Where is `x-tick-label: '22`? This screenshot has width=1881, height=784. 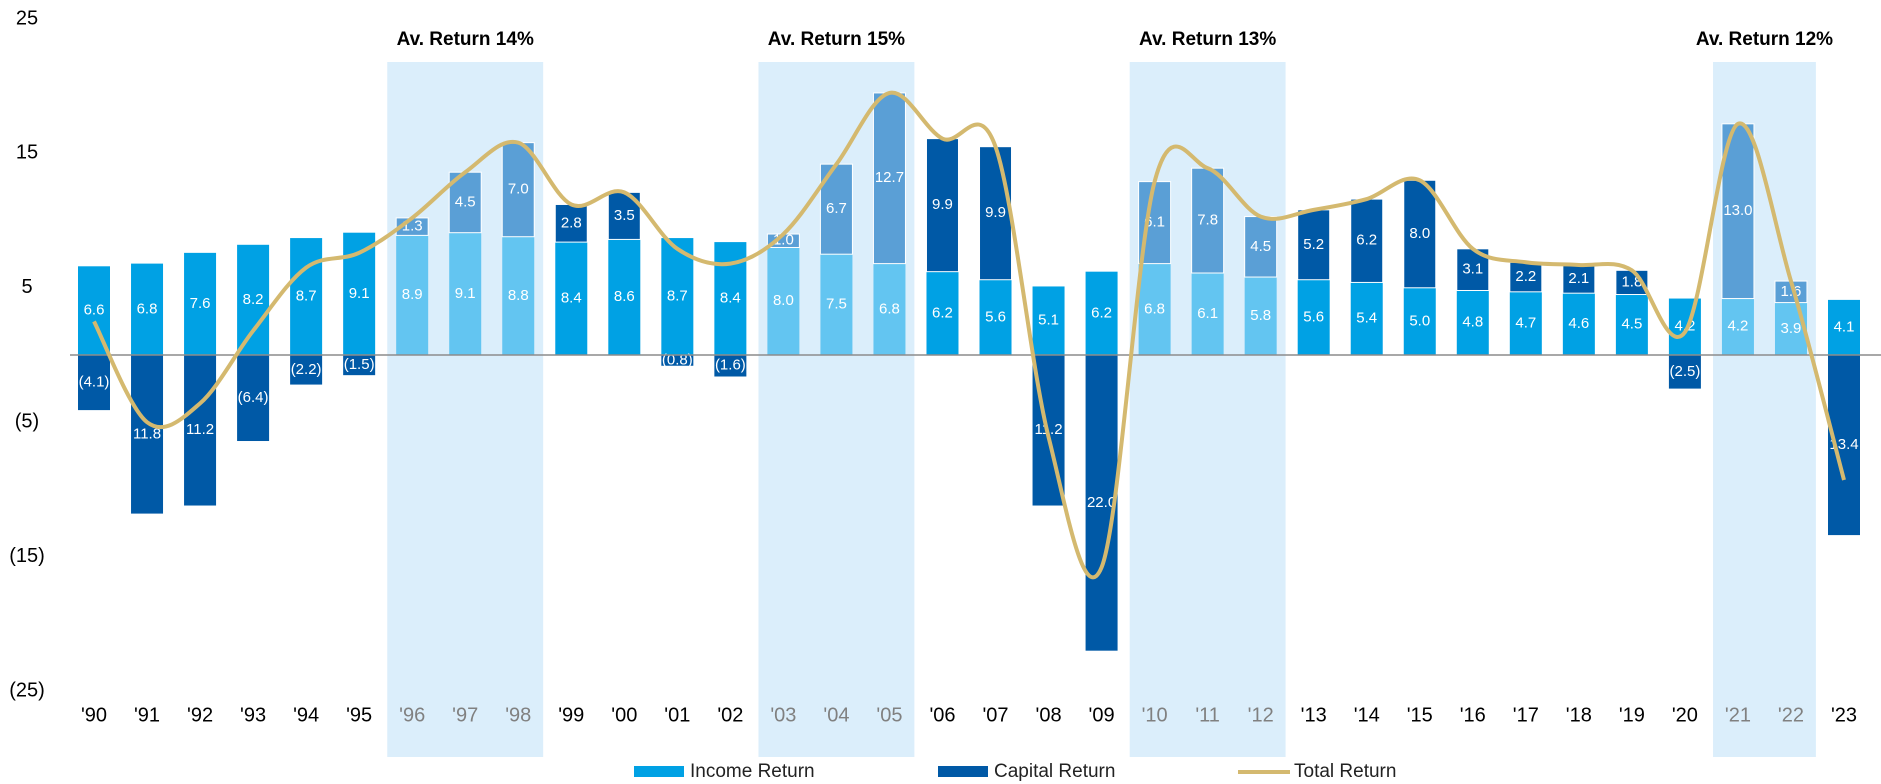
x-tick-label: '22 is located at coordinates (1791, 715).